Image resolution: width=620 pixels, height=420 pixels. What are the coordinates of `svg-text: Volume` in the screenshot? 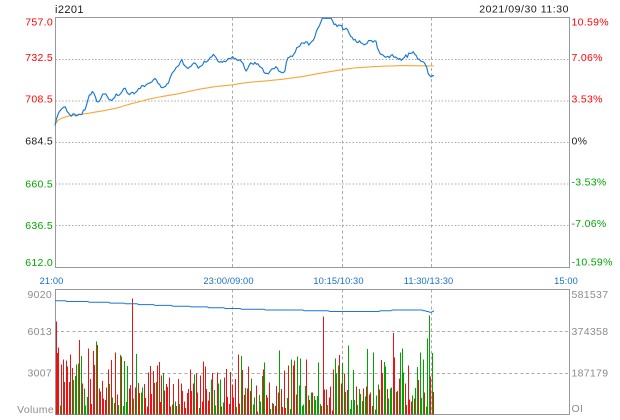 It's located at (35, 410).